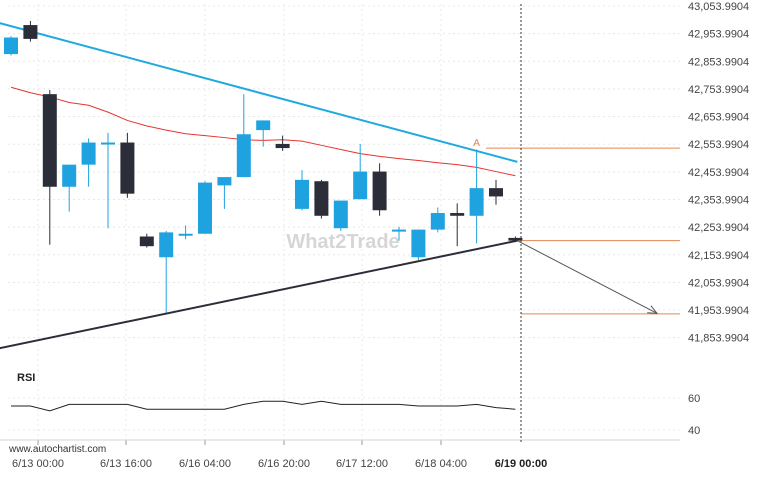 The image size is (760, 480). Describe the element at coordinates (718, 311) in the screenshot. I see `y-tick-label: 41,953.9904` at that location.